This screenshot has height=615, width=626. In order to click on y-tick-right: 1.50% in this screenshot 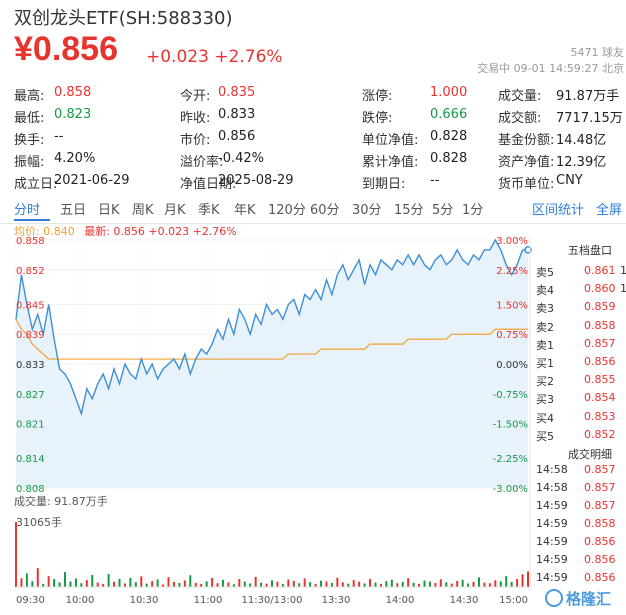, I will do `click(512, 305)`.